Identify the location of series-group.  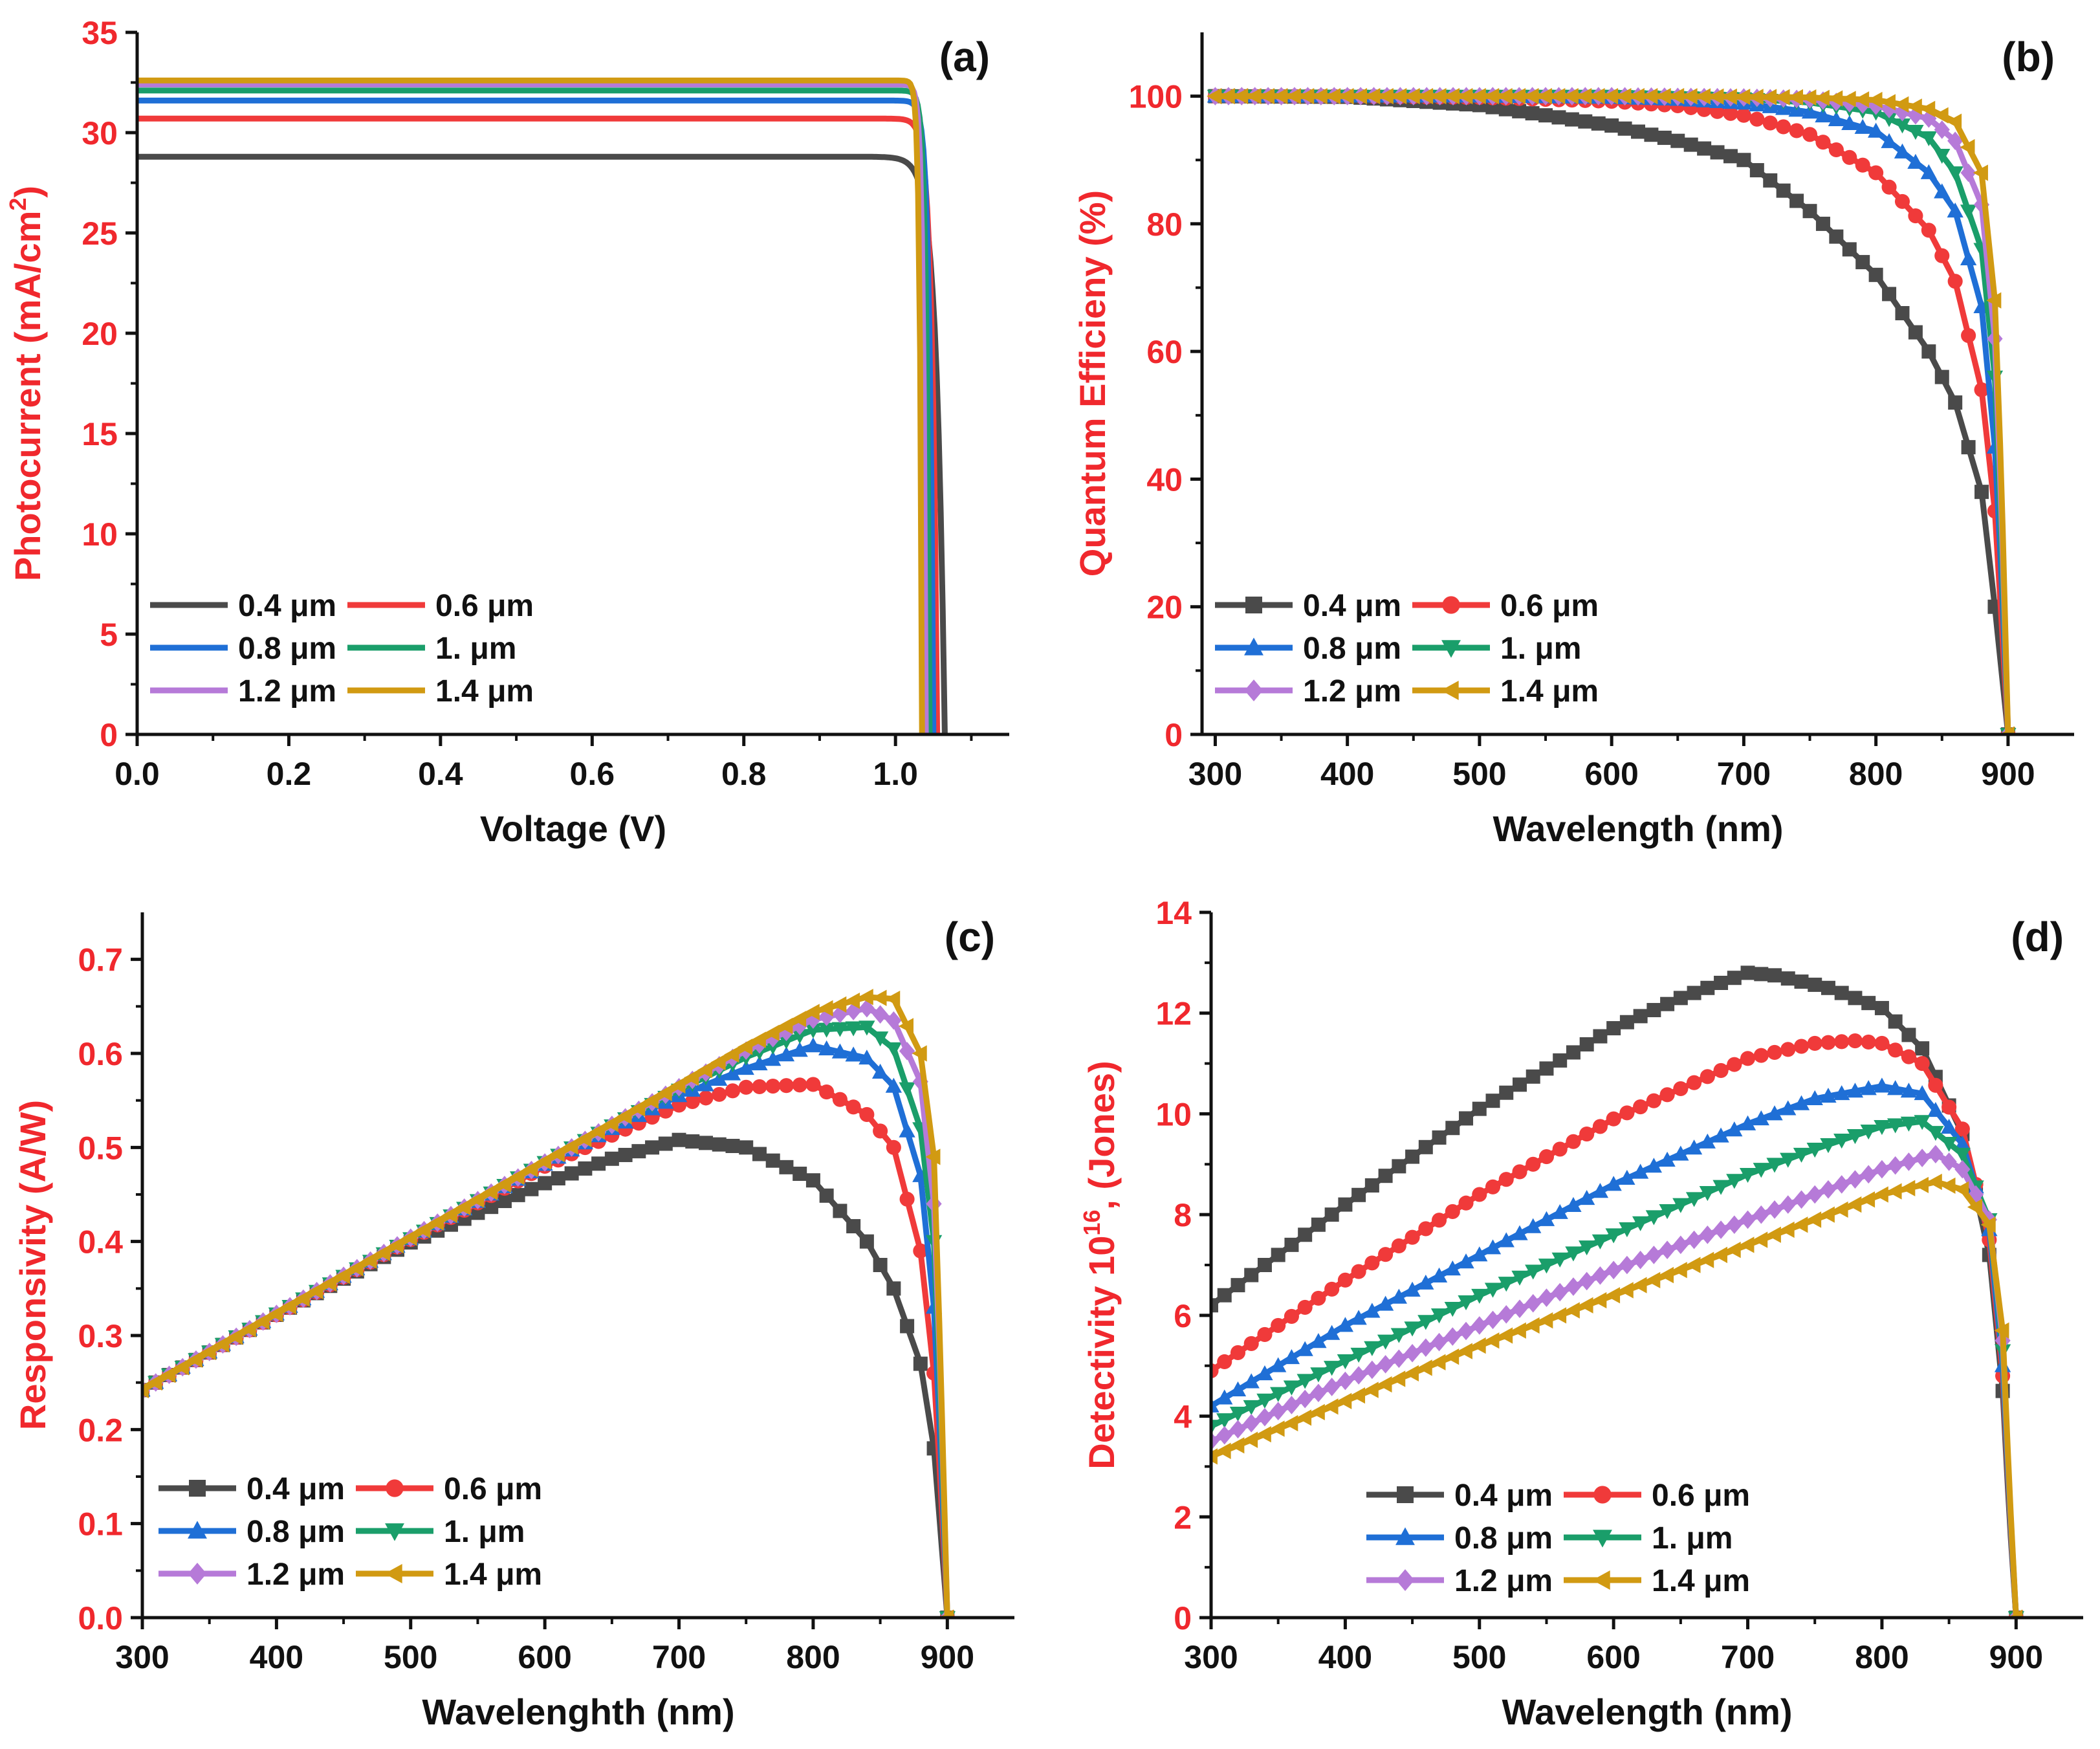
(1612, 410).